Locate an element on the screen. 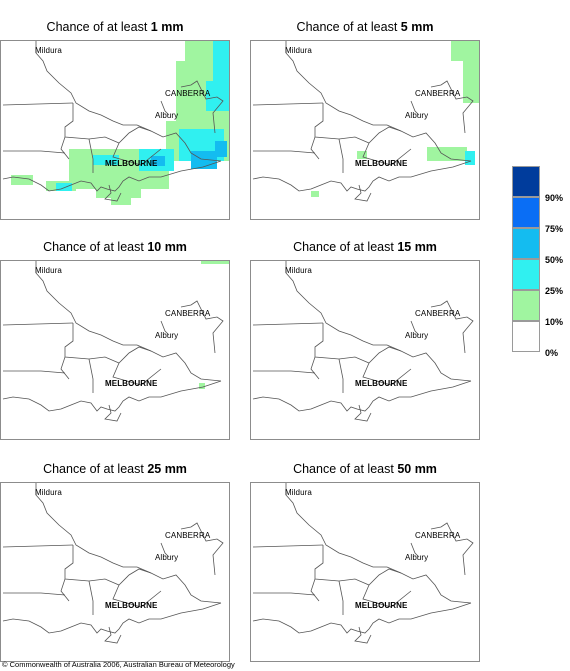  map-5mm: Mildura CANBERRA Albury MELBOURNE is located at coordinates (365, 130).